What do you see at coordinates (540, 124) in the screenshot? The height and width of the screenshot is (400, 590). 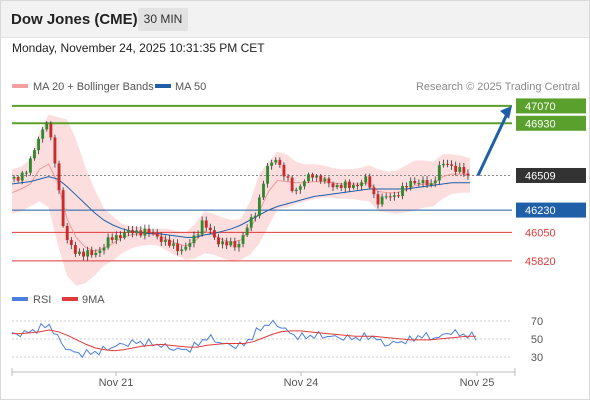 I see `level-label-46930: 46930` at bounding box center [540, 124].